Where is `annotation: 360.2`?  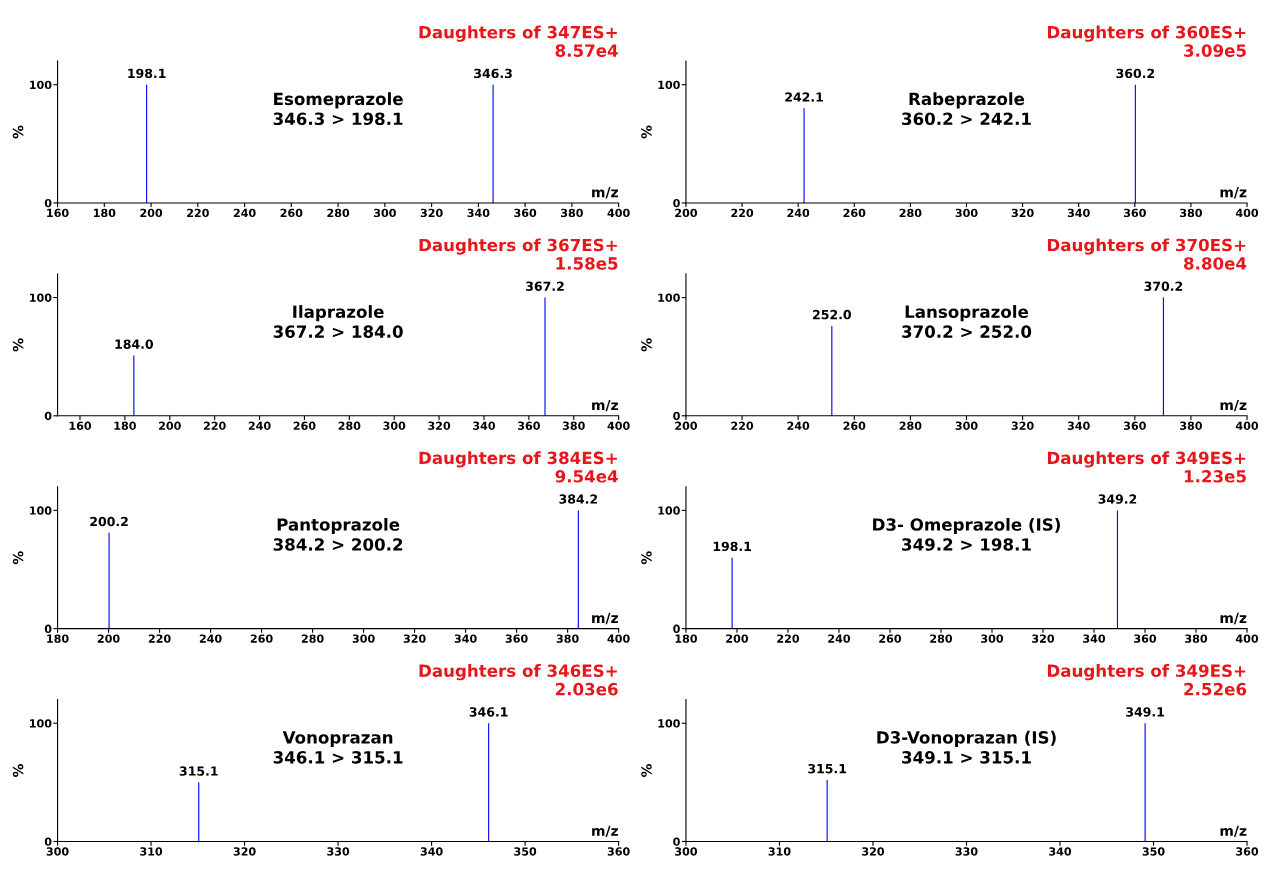
annotation: 360.2 is located at coordinates (1135, 73).